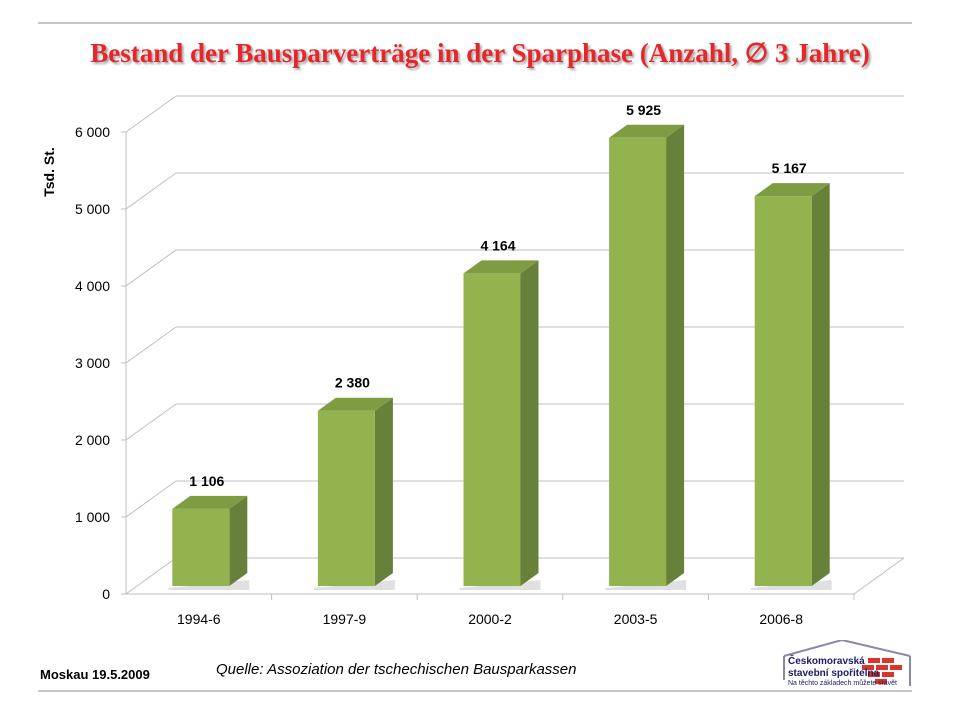 This screenshot has width=960, height=720. I want to click on logo-slogan: Na těchto základech můžete stavět, so click(842, 683).